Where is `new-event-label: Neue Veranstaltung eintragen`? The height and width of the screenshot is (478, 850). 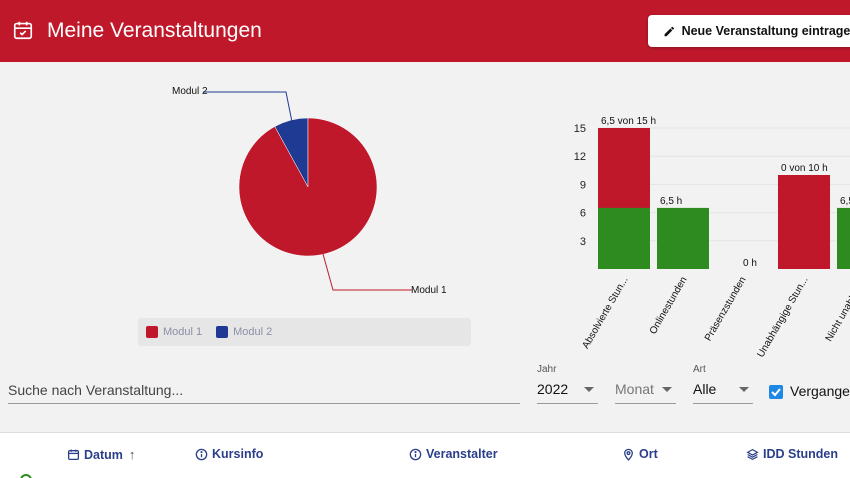
new-event-label: Neue Veranstaltung eintragen is located at coordinates (765, 31).